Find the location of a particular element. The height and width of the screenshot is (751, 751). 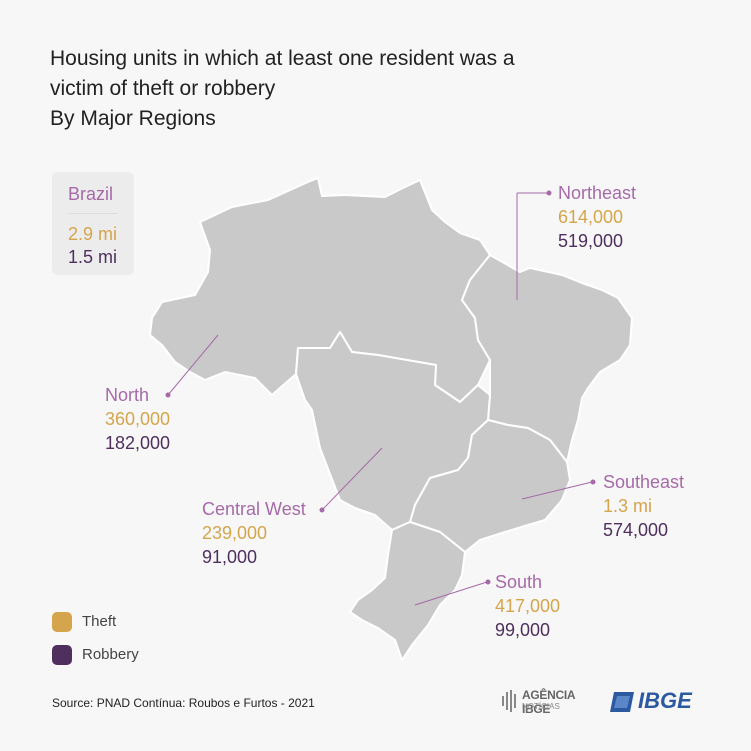

ibge-logo-icon is located at coordinates (622, 702).